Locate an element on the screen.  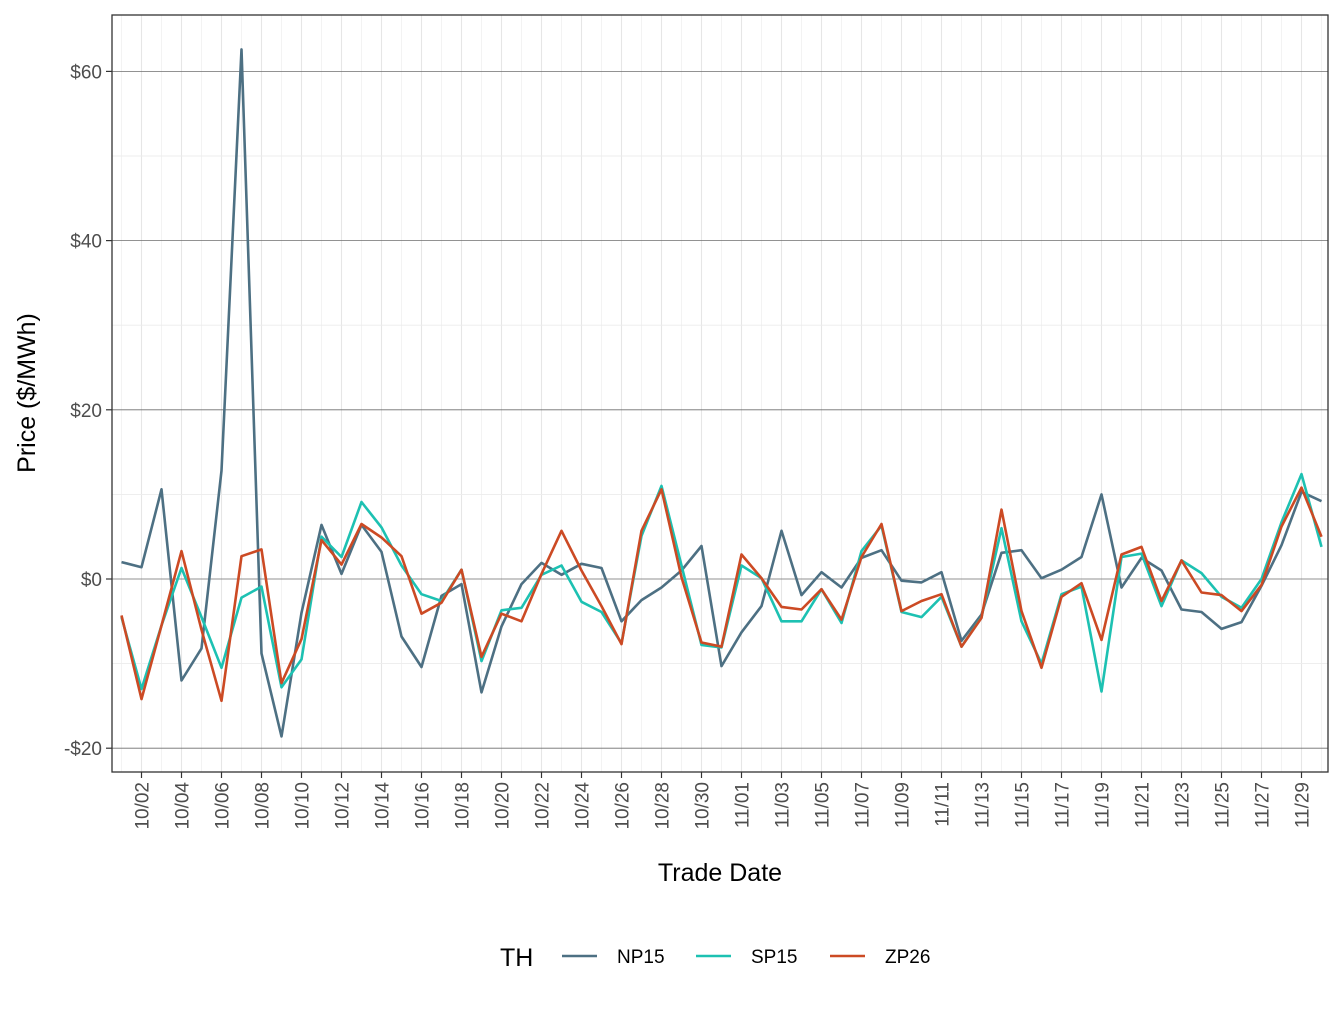
x-tick-label: 11/21 is located at coordinates (1143, 805).